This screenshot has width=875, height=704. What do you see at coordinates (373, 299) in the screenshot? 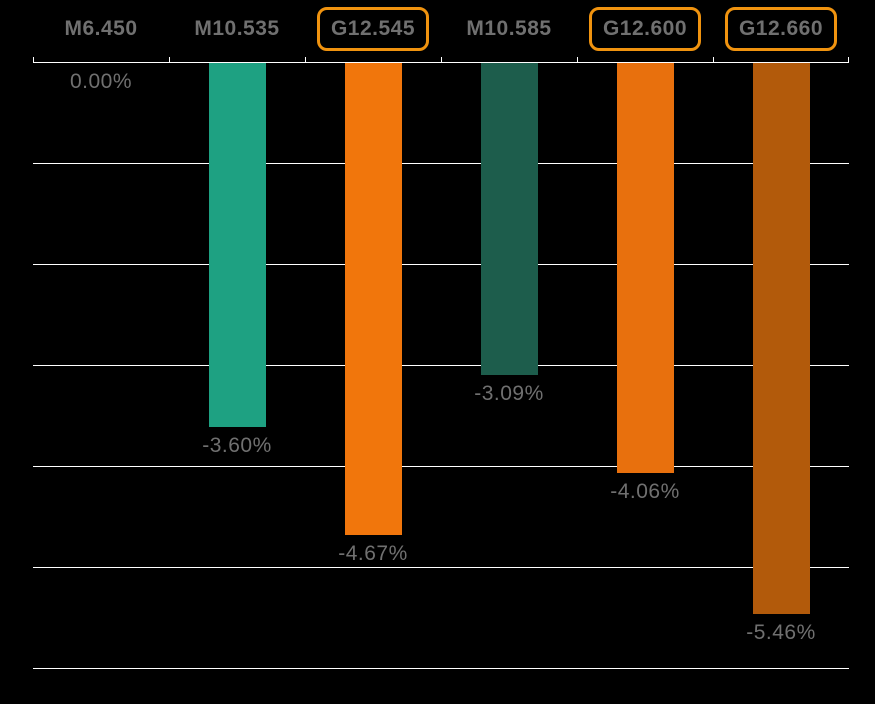
I see `bar-G12.545` at bounding box center [373, 299].